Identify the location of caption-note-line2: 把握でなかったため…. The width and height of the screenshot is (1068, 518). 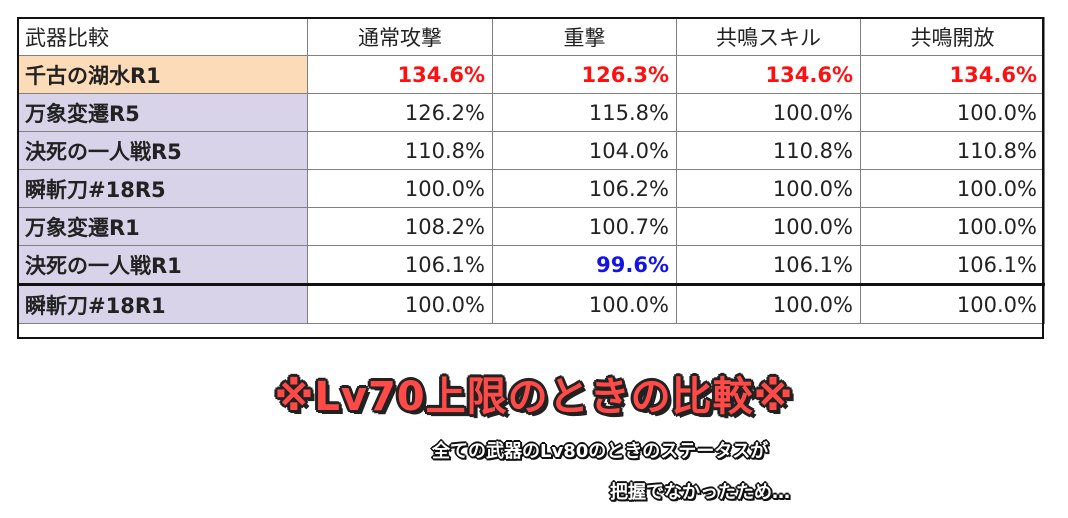
(700, 492).